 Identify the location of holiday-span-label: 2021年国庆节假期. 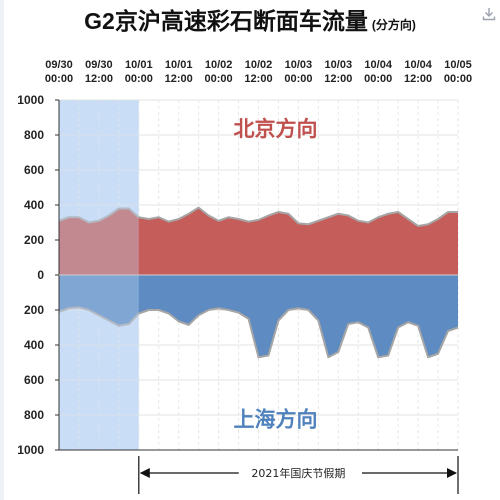
(298, 473).